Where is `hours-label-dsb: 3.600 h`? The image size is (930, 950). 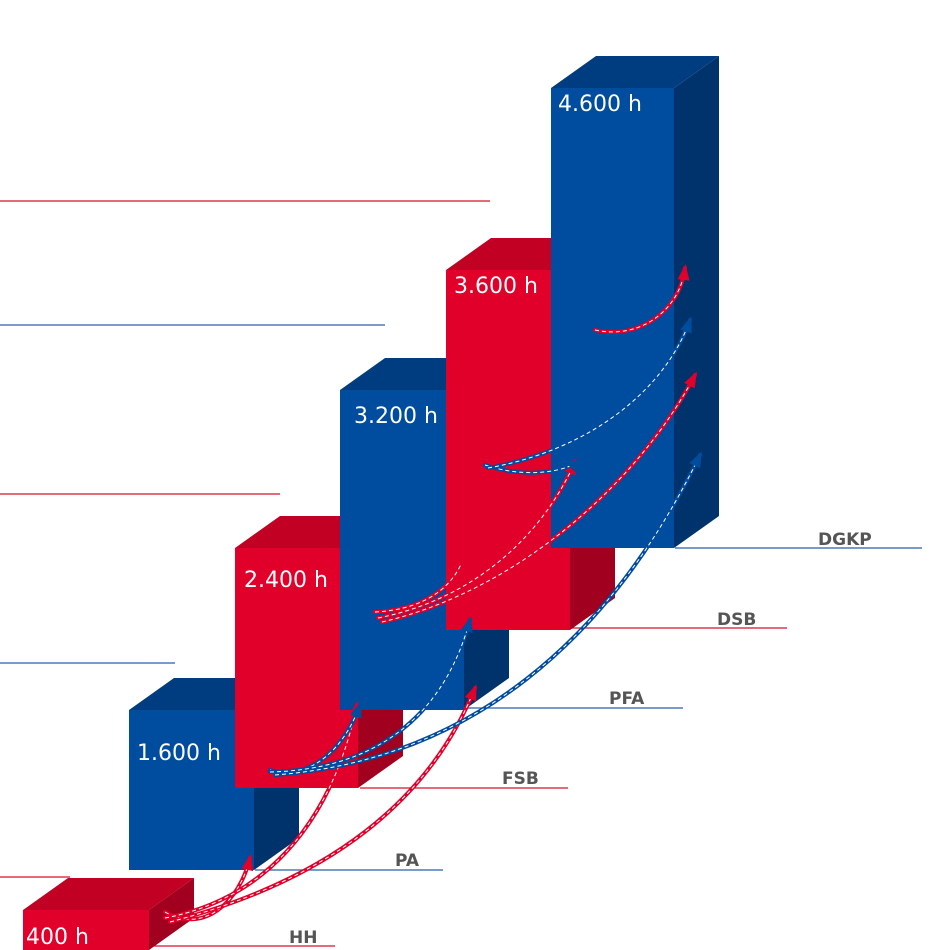 hours-label-dsb: 3.600 h is located at coordinates (496, 286).